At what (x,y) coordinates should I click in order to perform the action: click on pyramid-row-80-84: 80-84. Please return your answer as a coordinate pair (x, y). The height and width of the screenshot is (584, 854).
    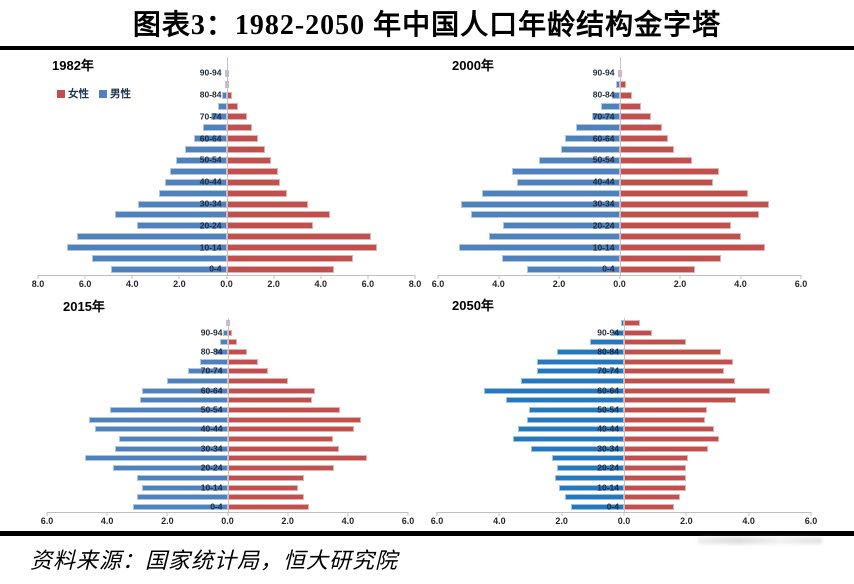
    Looking at the image, I should click on (619, 95).